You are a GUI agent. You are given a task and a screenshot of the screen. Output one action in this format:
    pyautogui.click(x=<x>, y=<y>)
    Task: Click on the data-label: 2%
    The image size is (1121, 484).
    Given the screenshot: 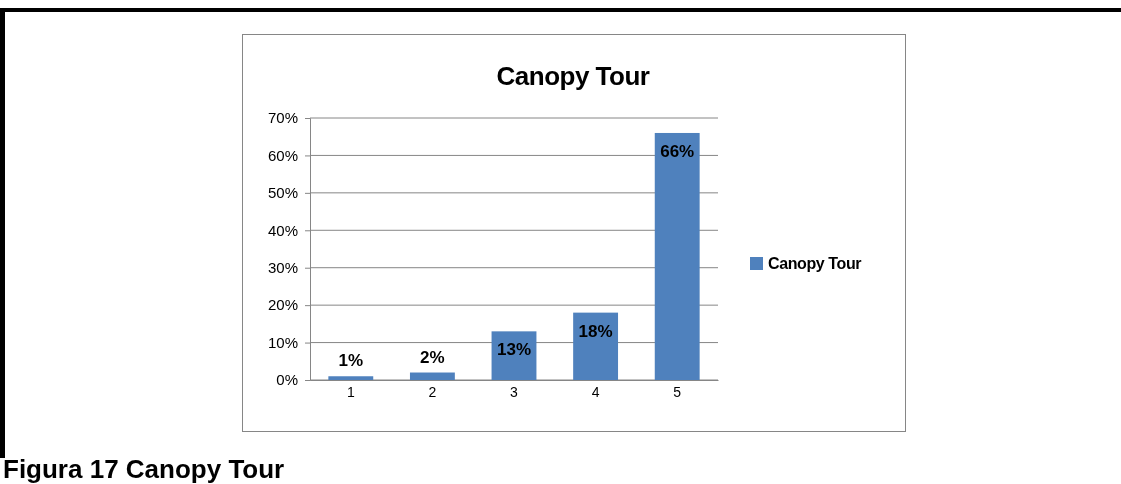 What is the action you would take?
    pyautogui.click(x=432, y=357)
    